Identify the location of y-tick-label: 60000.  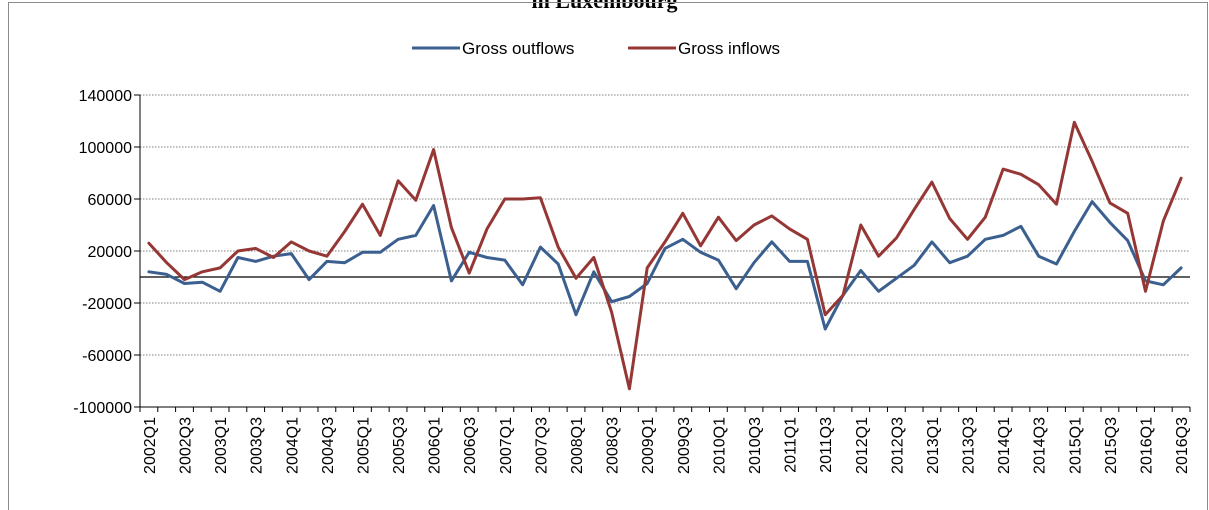
(110, 200).